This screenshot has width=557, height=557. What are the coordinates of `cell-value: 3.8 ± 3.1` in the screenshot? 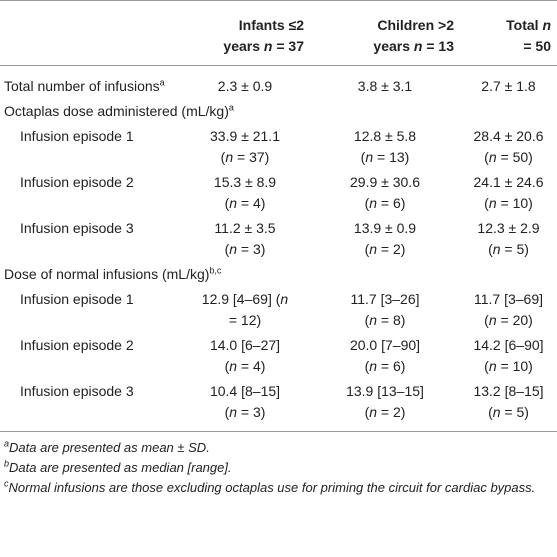 It's located at (385, 86).